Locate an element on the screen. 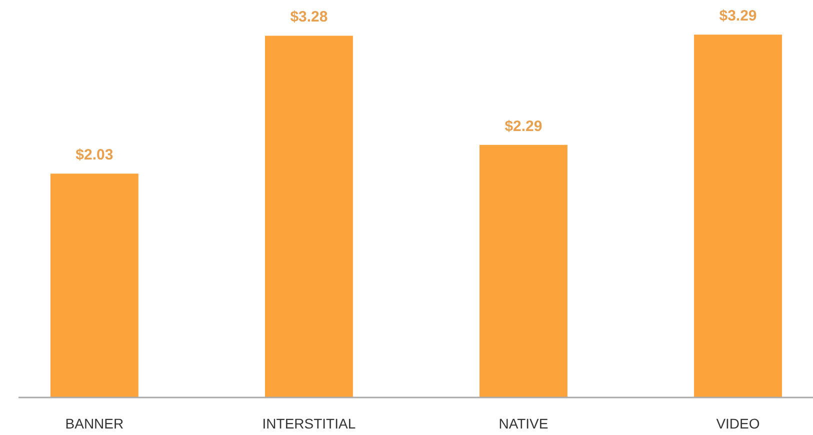 The image size is (813, 435). data-label: $3.28 is located at coordinates (309, 17).